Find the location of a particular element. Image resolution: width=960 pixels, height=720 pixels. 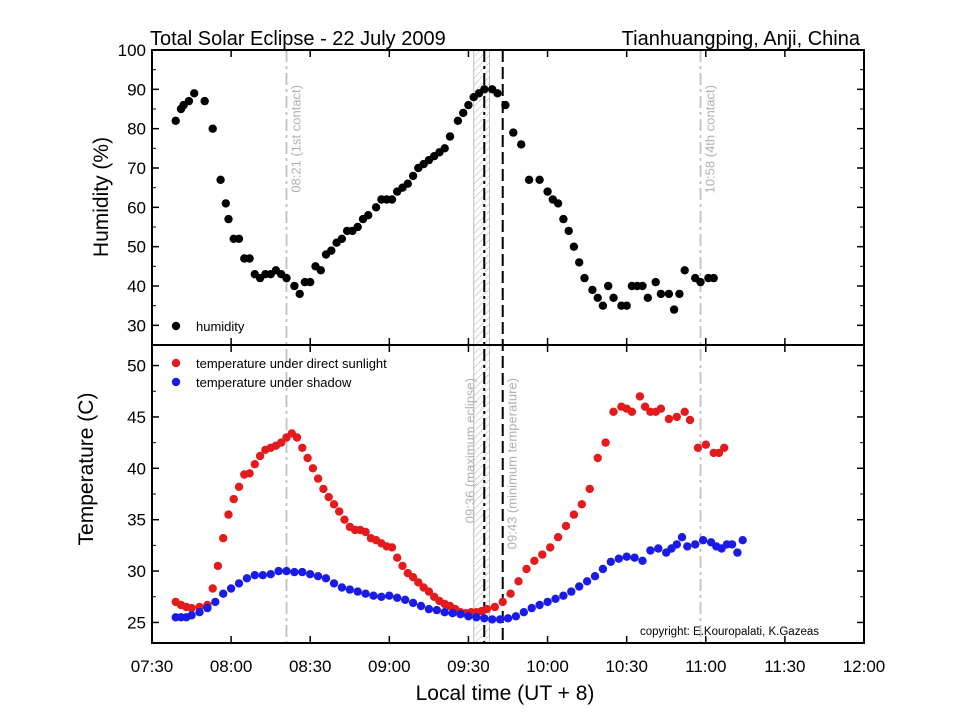

xtick-label-2: 08:30 is located at coordinates (310, 666).